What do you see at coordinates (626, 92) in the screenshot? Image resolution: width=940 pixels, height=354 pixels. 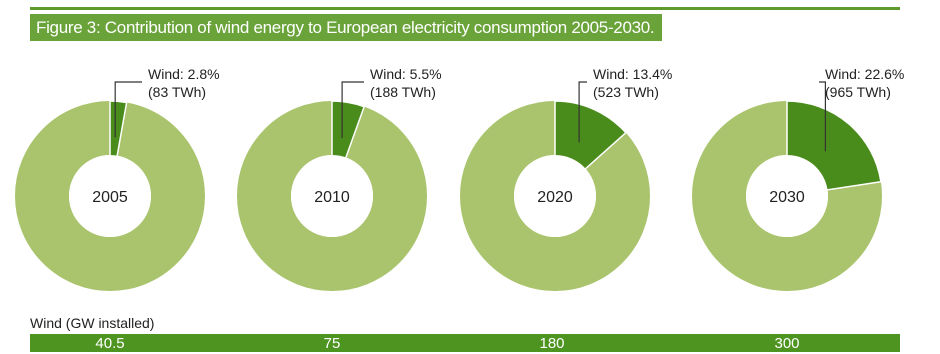 I see `wind-twh-label: (523 TWh)` at bounding box center [626, 92].